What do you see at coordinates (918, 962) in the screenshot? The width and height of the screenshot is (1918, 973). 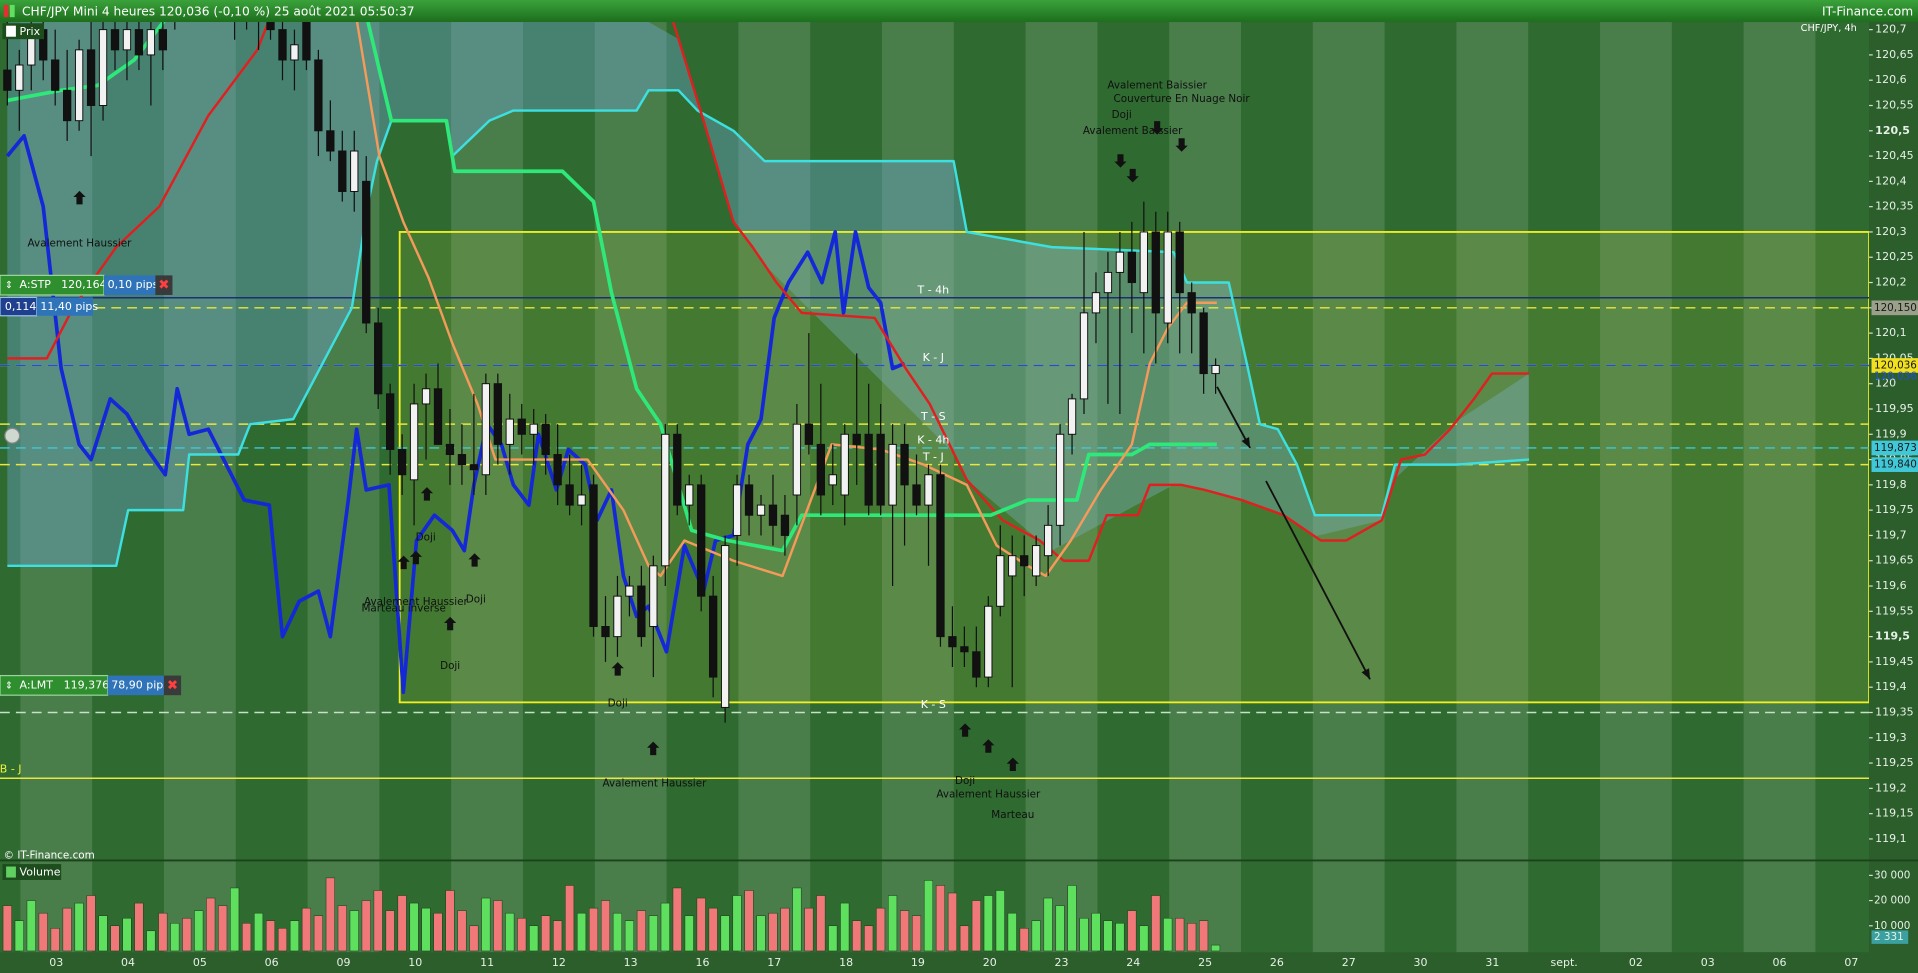 I see `x-tick-label: 19` at bounding box center [918, 962].